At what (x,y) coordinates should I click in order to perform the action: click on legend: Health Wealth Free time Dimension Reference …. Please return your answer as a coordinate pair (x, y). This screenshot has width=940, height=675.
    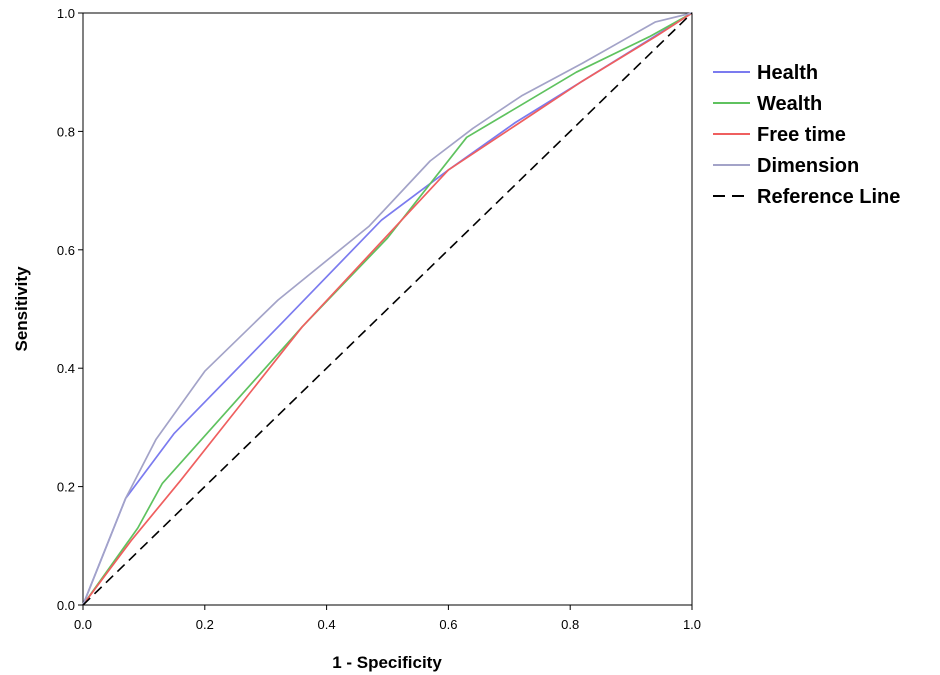
    Looking at the image, I should click on (806, 135).